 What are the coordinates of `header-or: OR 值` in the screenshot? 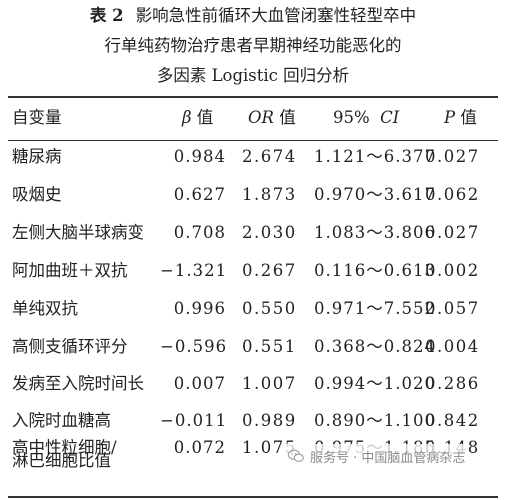 It's located at (272, 118).